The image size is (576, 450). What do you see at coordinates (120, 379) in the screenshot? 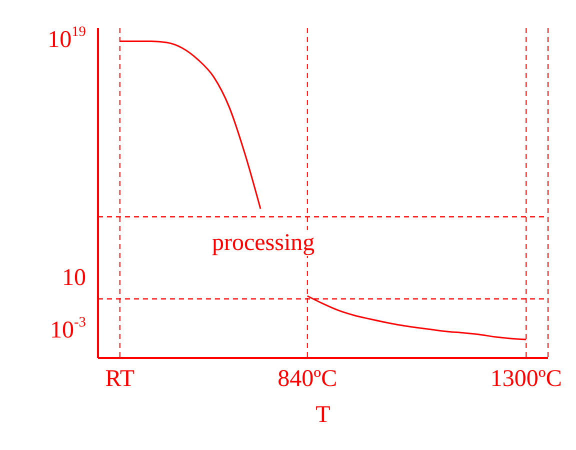
I see `x-tick-label: RT` at bounding box center [120, 379].